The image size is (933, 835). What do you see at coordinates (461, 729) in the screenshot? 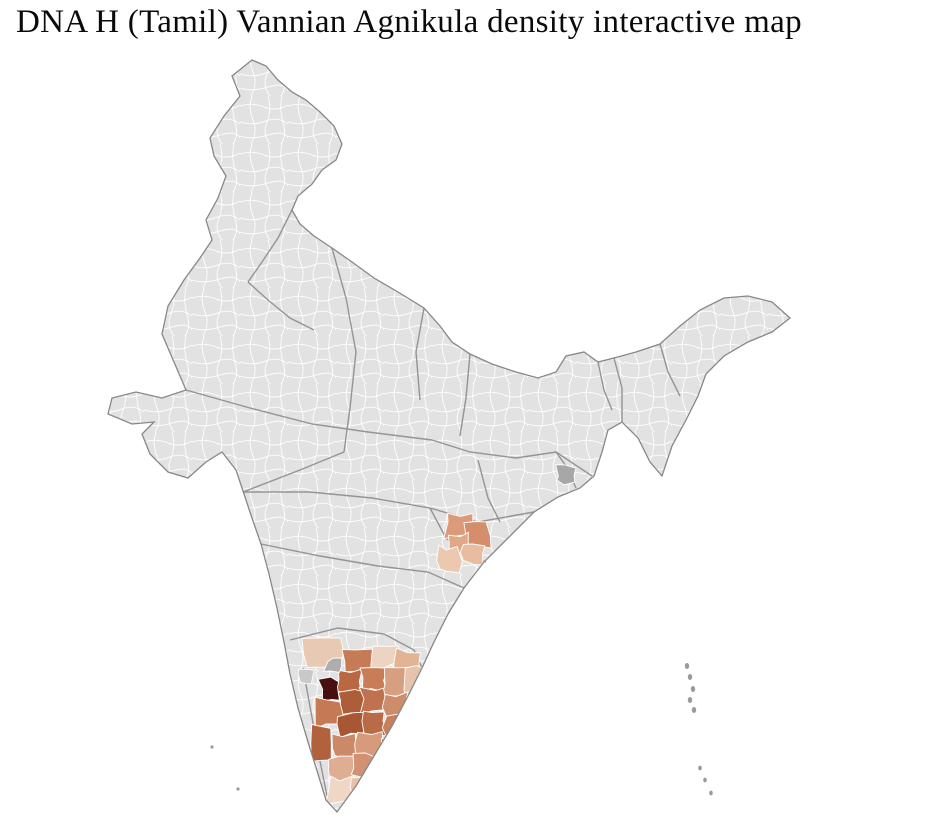
I see `island-dots` at bounding box center [461, 729].